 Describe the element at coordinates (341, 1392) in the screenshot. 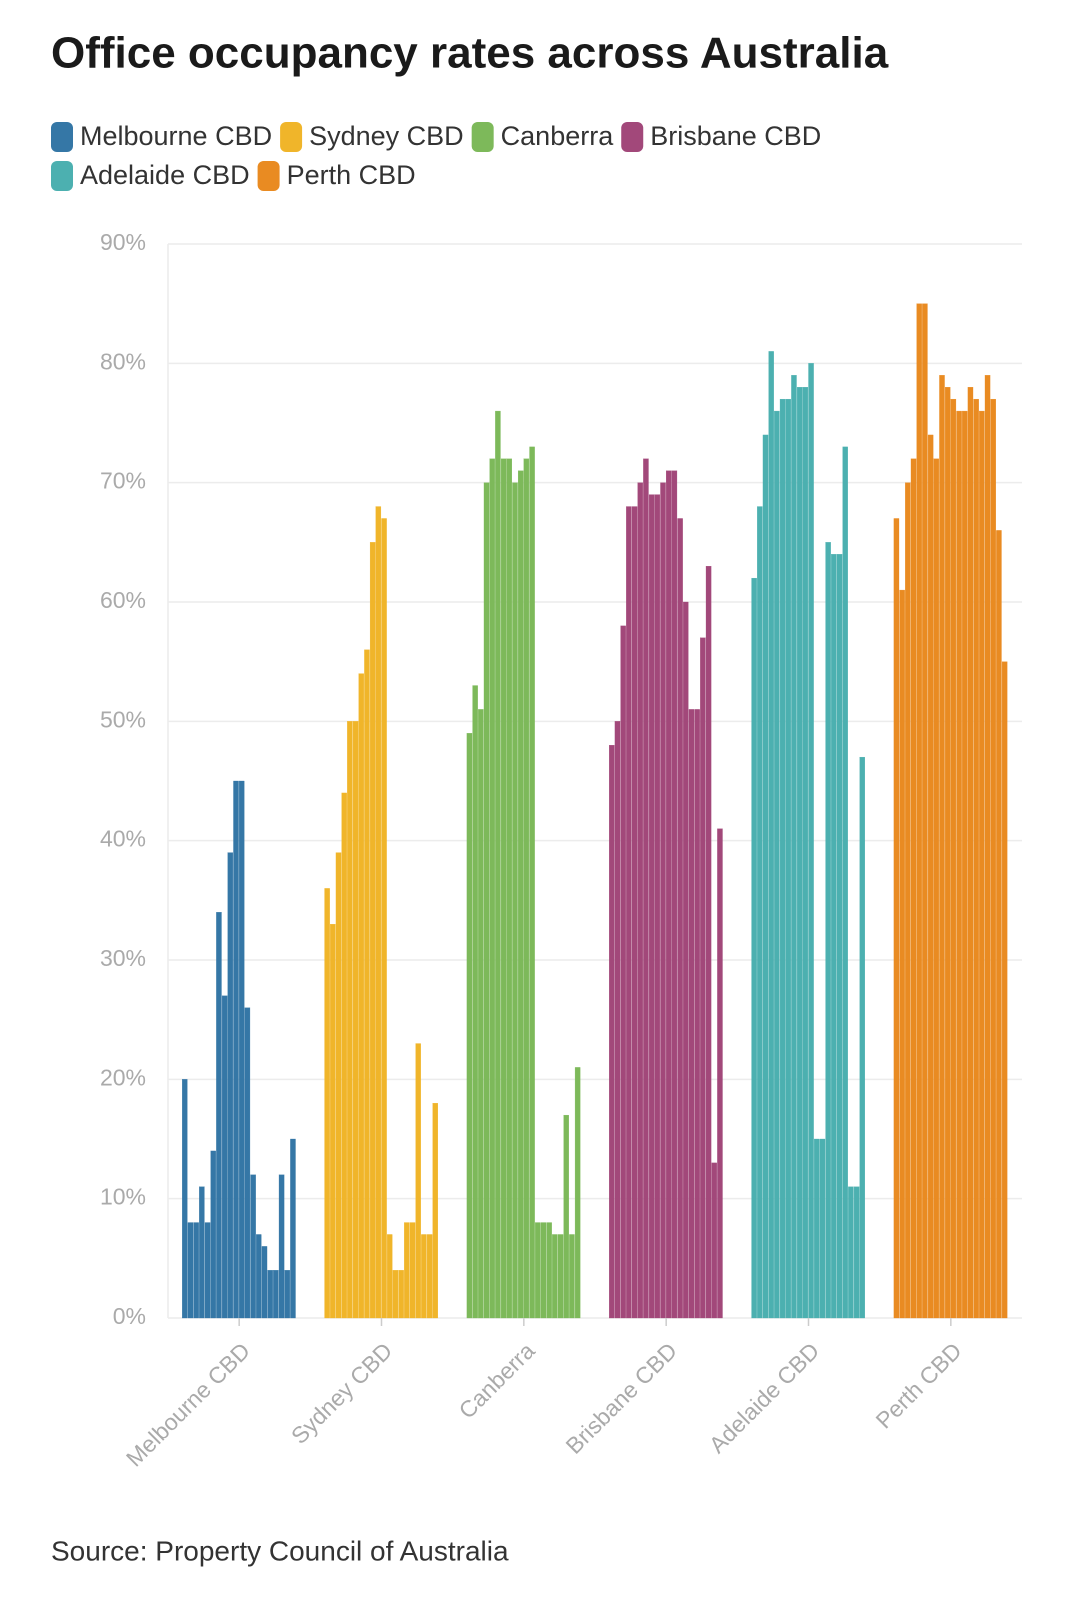

I see `x-tick-label: Sydney CBD` at that location.